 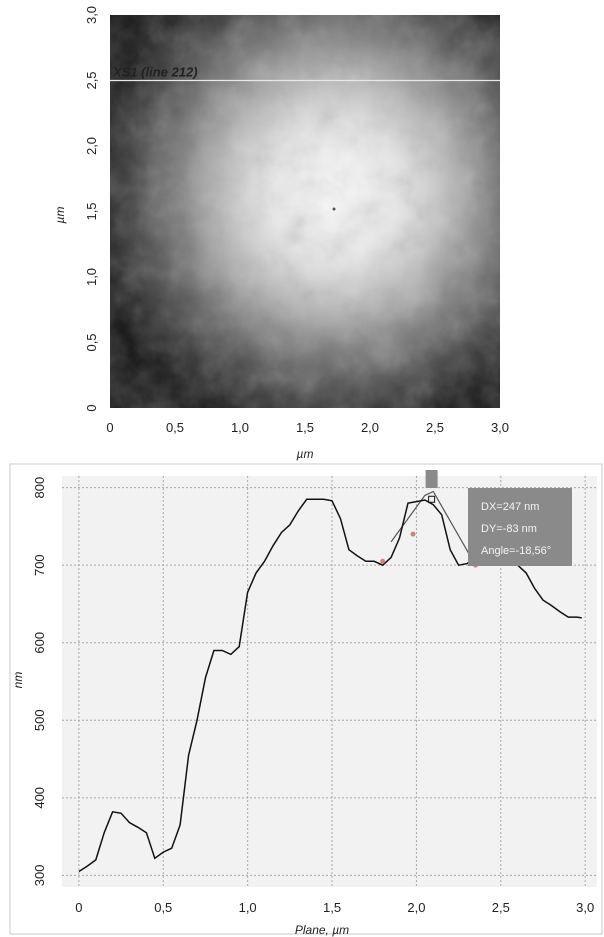 I want to click on measurement-box: DX=247 nm DY=-83 nm Angle=-18,56°, so click(x=520, y=527).